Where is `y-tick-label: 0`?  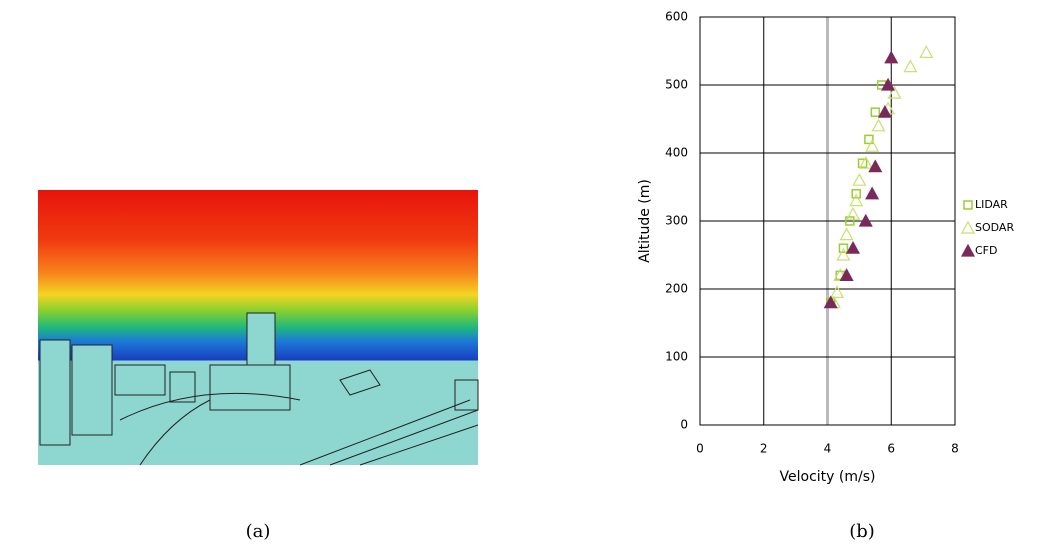 y-tick-label: 0 is located at coordinates (684, 425).